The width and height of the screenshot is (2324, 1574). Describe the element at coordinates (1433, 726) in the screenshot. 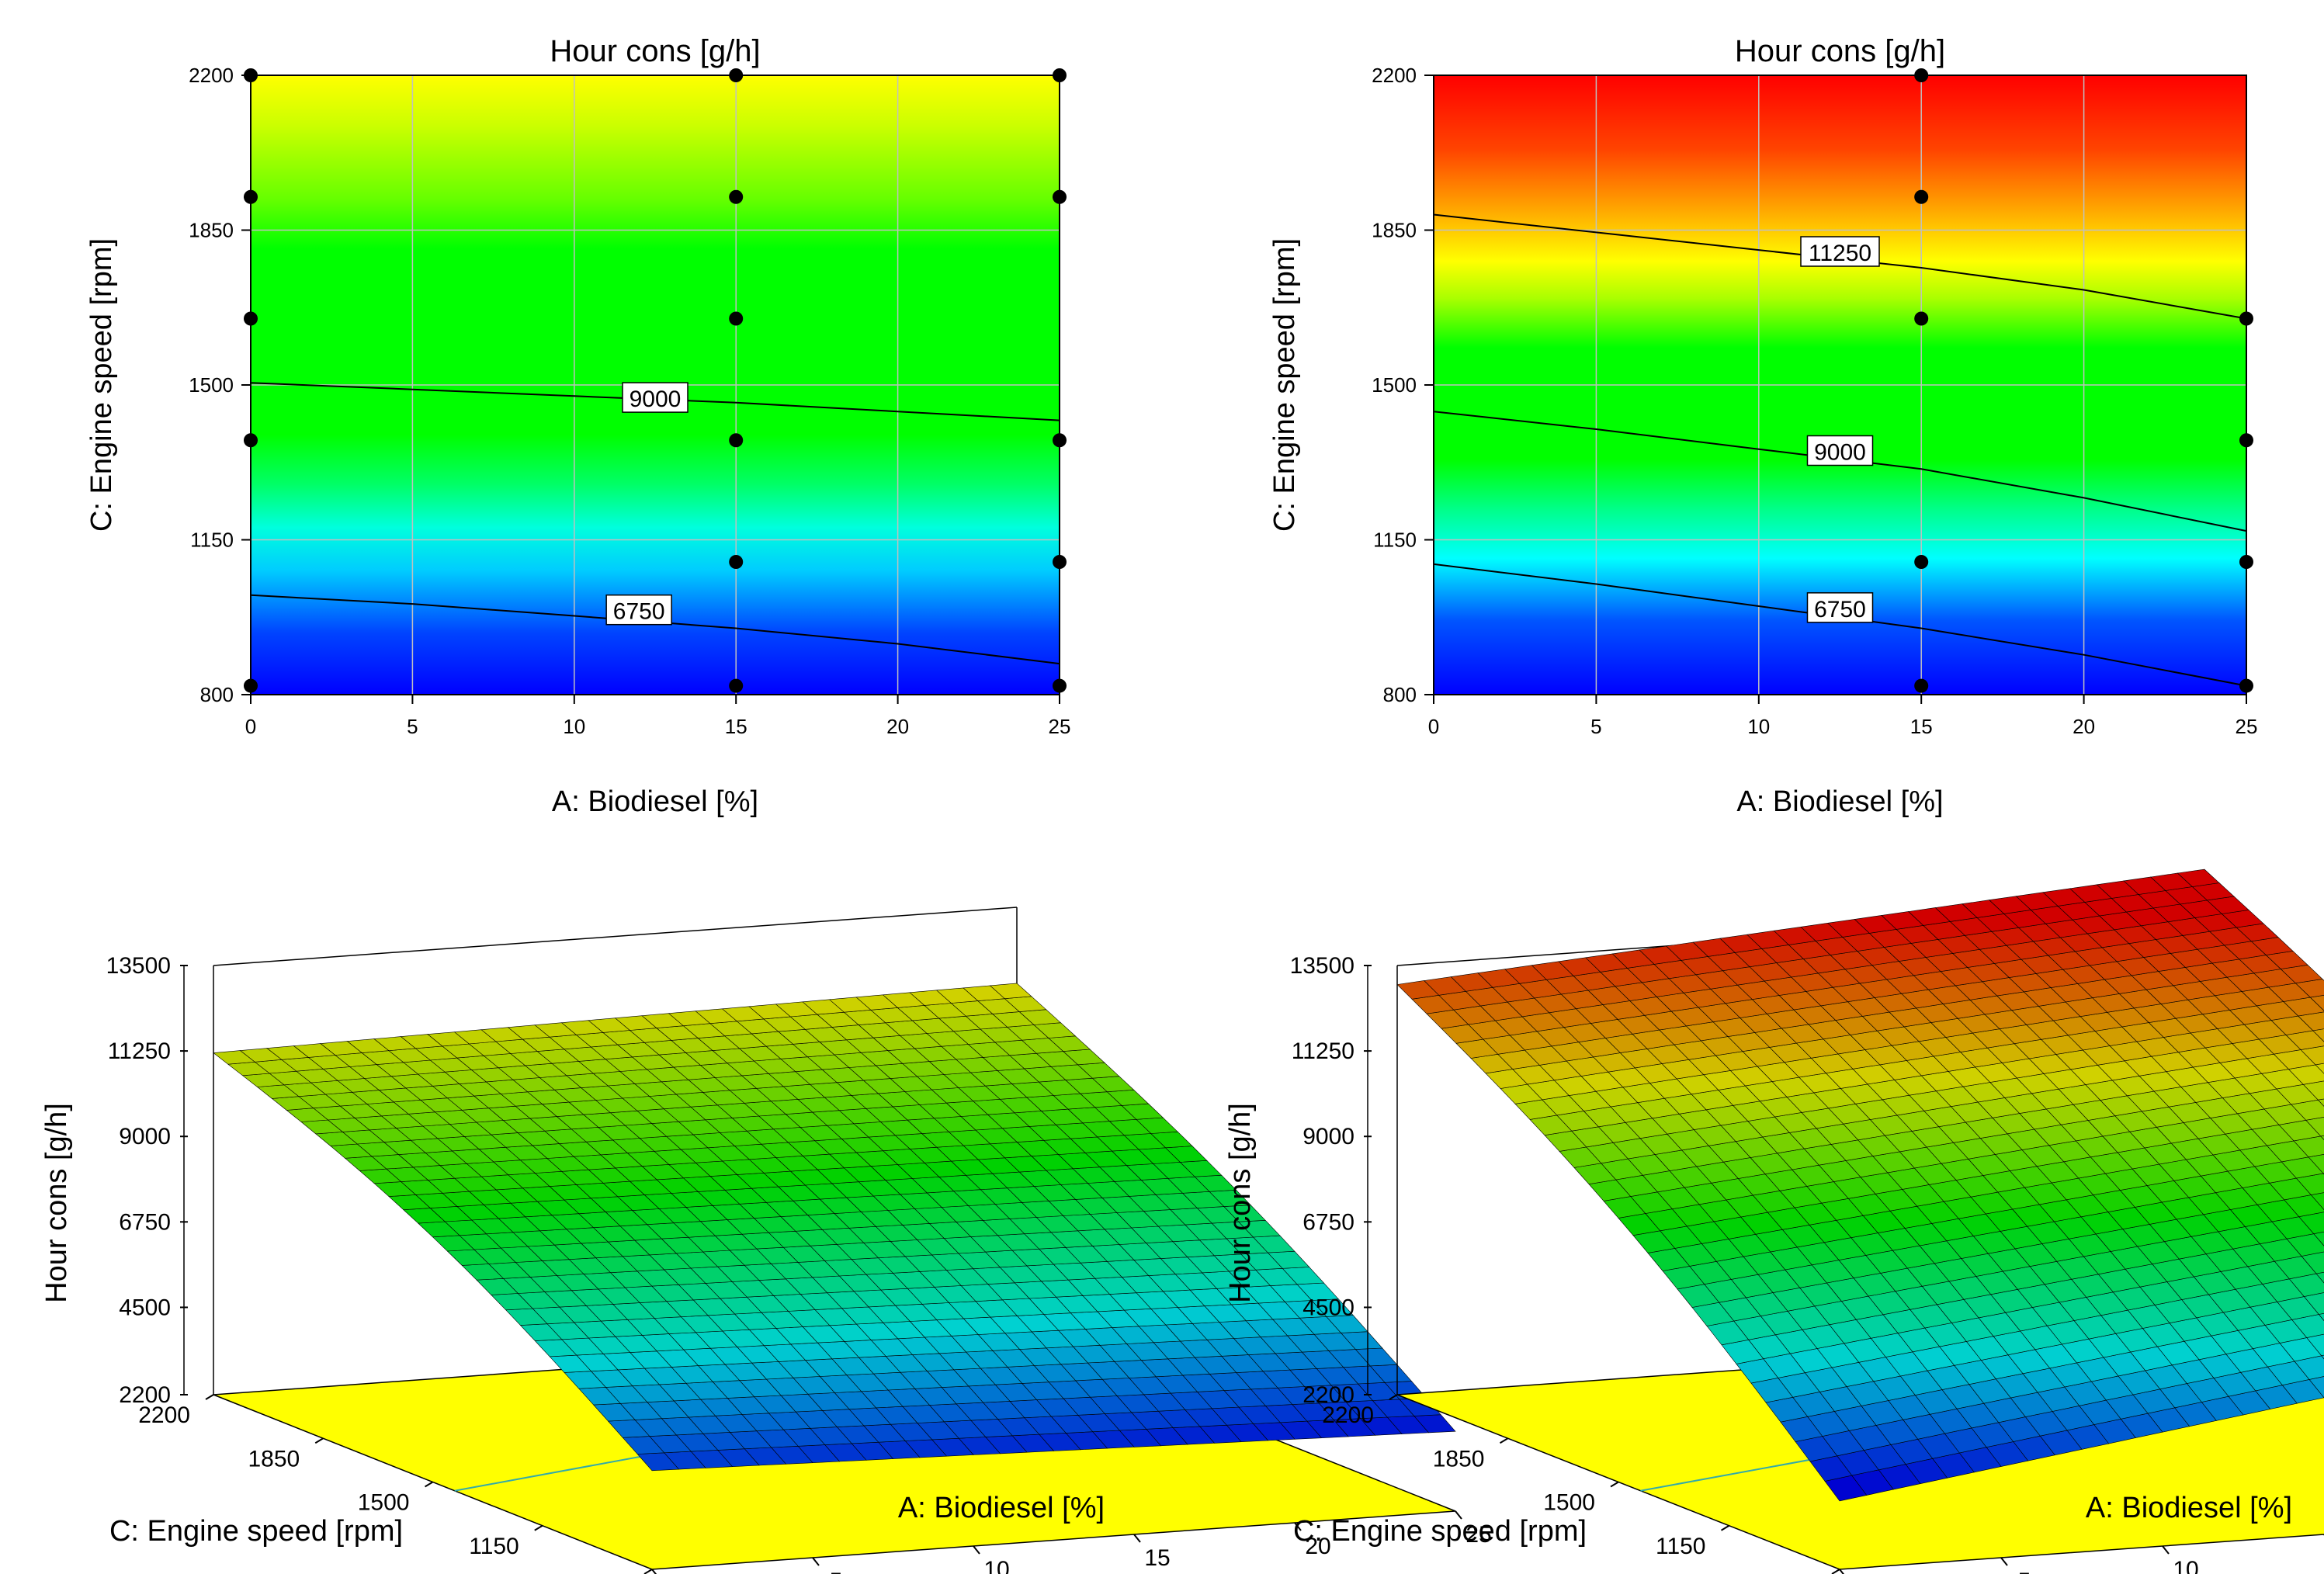

I see `x-tick-label: 0` at that location.